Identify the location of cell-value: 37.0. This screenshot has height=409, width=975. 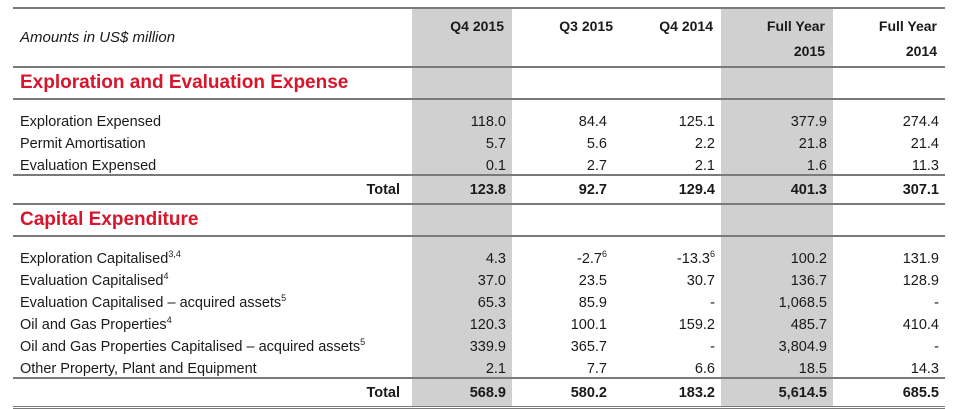
(462, 278).